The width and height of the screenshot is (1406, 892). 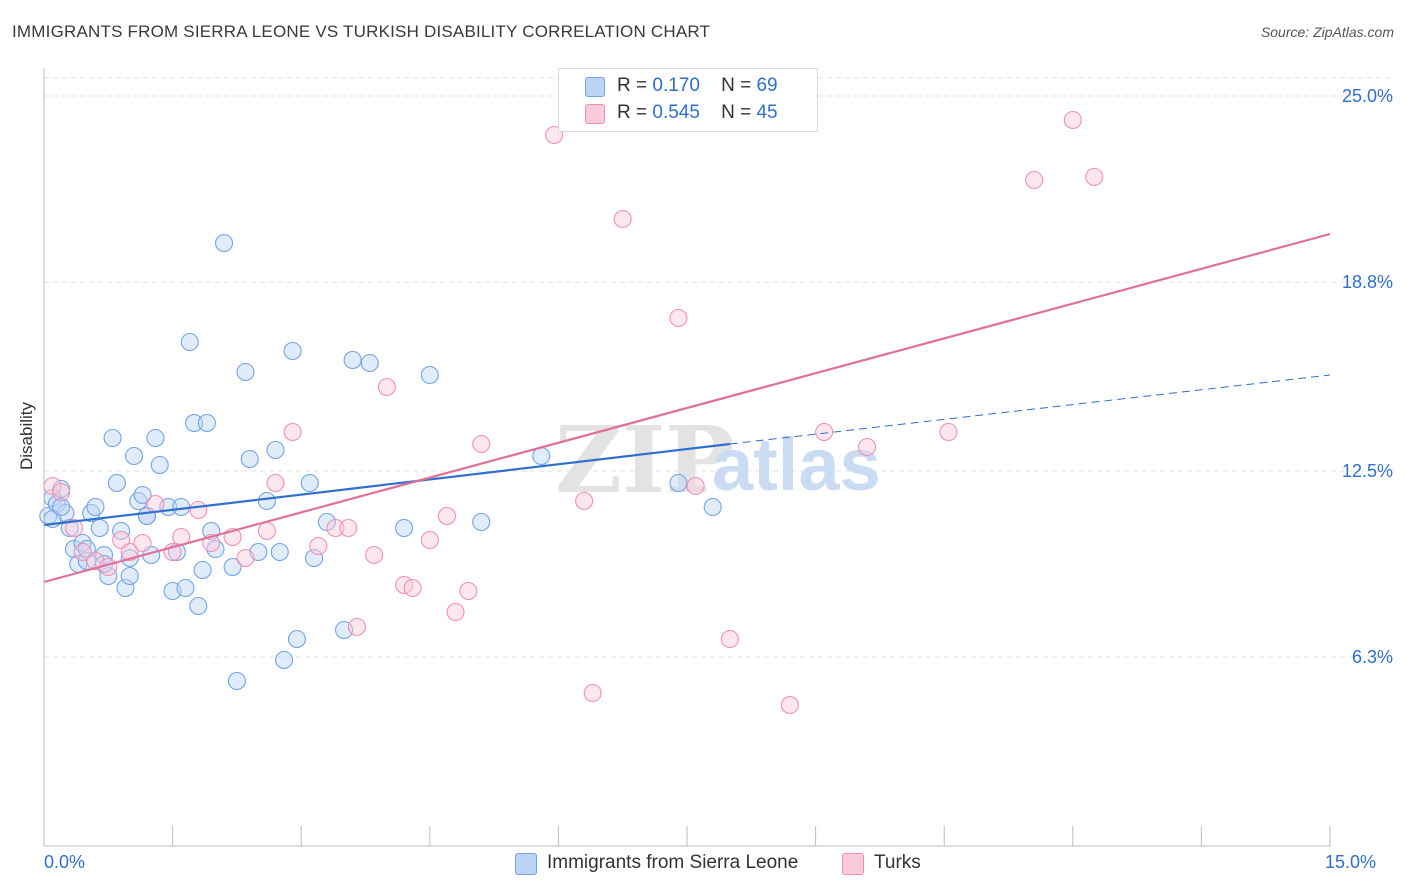 What do you see at coordinates (526, 864) in the screenshot?
I see `bottom-legend-swatch-sierra-leone` at bounding box center [526, 864].